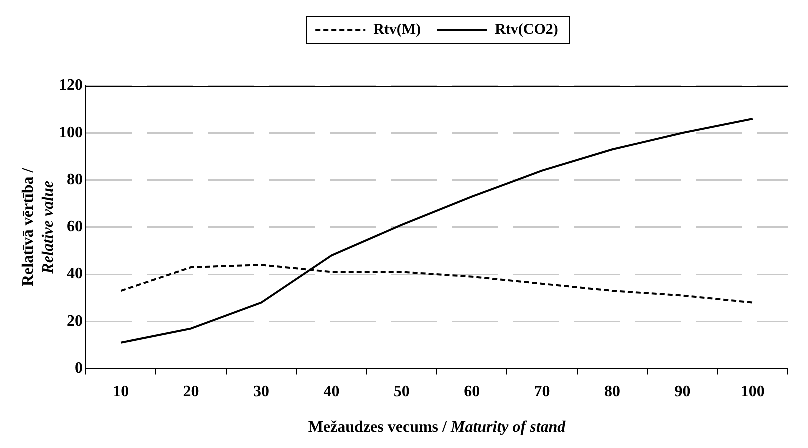  Describe the element at coordinates (191, 392) in the screenshot. I see `x-tick-label: 20` at that location.